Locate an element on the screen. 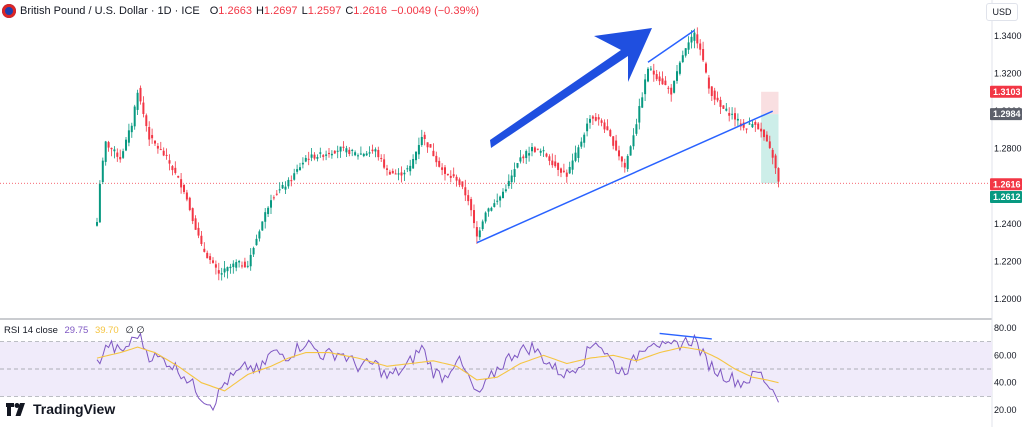 The image size is (1024, 427). rsi-tick-label: 20.00 is located at coordinates (1005, 410).